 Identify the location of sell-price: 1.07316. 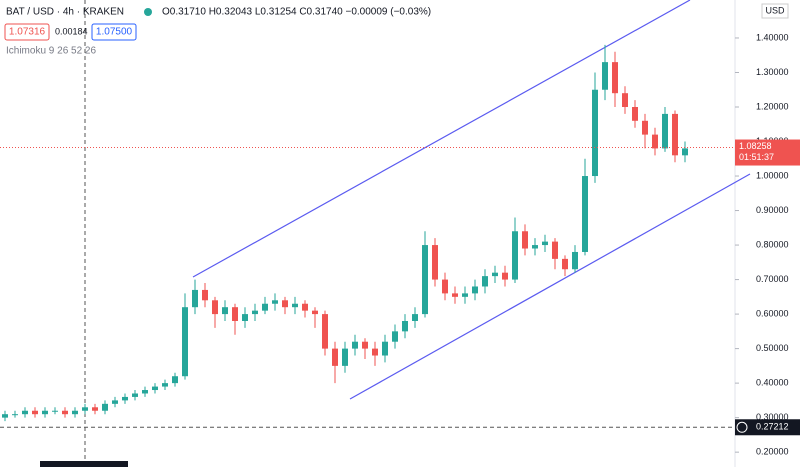
(27, 32).